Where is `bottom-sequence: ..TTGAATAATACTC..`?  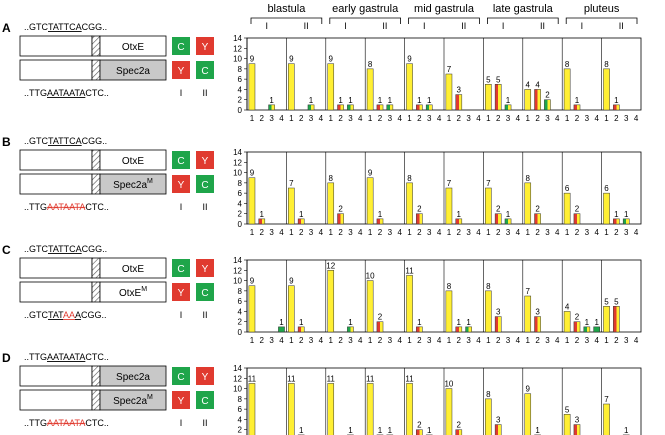 bottom-sequence: ..TTGAATAATACTC.. is located at coordinates (66, 423).